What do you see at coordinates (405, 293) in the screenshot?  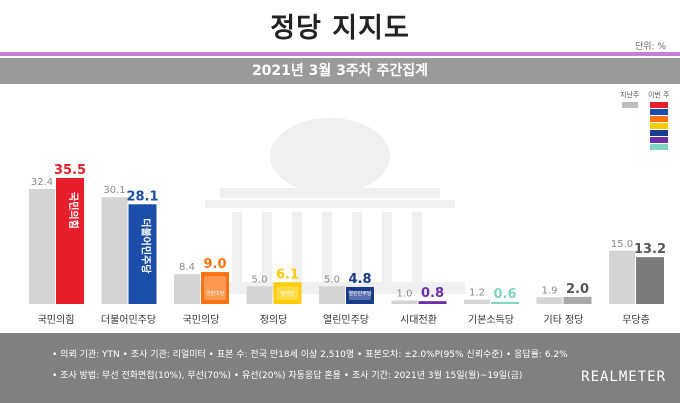 I see `label-prev-5: 1.0` at bounding box center [405, 293].